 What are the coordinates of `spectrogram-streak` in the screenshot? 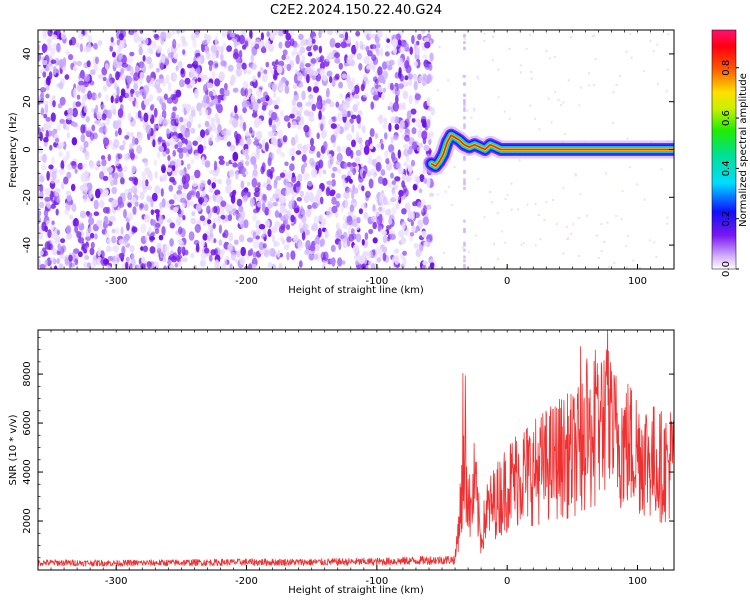 It's located at (464, 108).